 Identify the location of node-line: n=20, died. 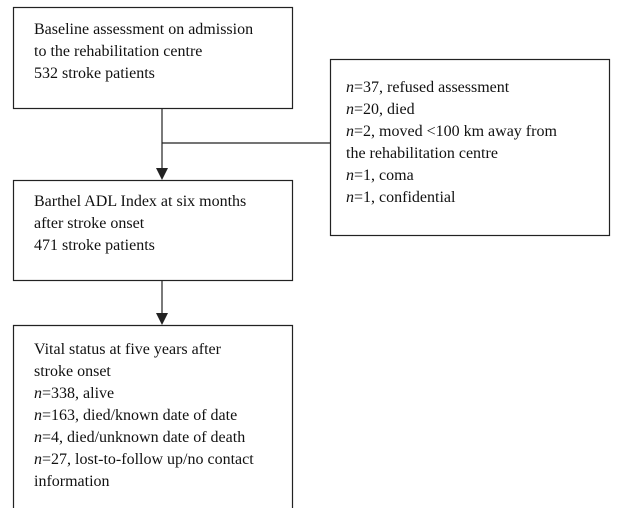
(380, 109).